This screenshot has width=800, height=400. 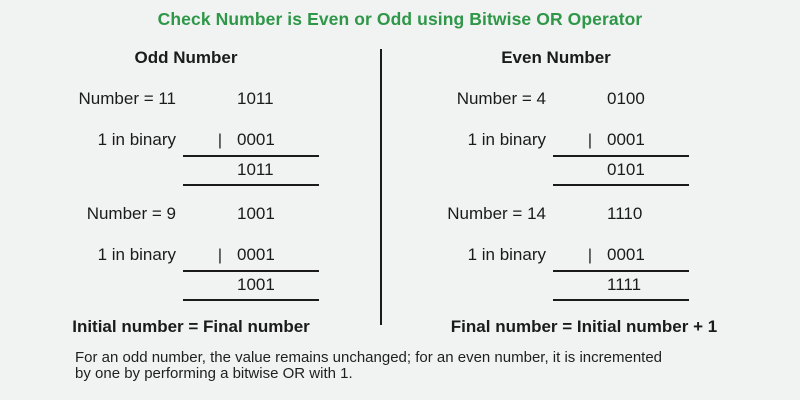 What do you see at coordinates (584, 98) in the screenshot?
I see `operand-row: Number = 4 0100` at bounding box center [584, 98].